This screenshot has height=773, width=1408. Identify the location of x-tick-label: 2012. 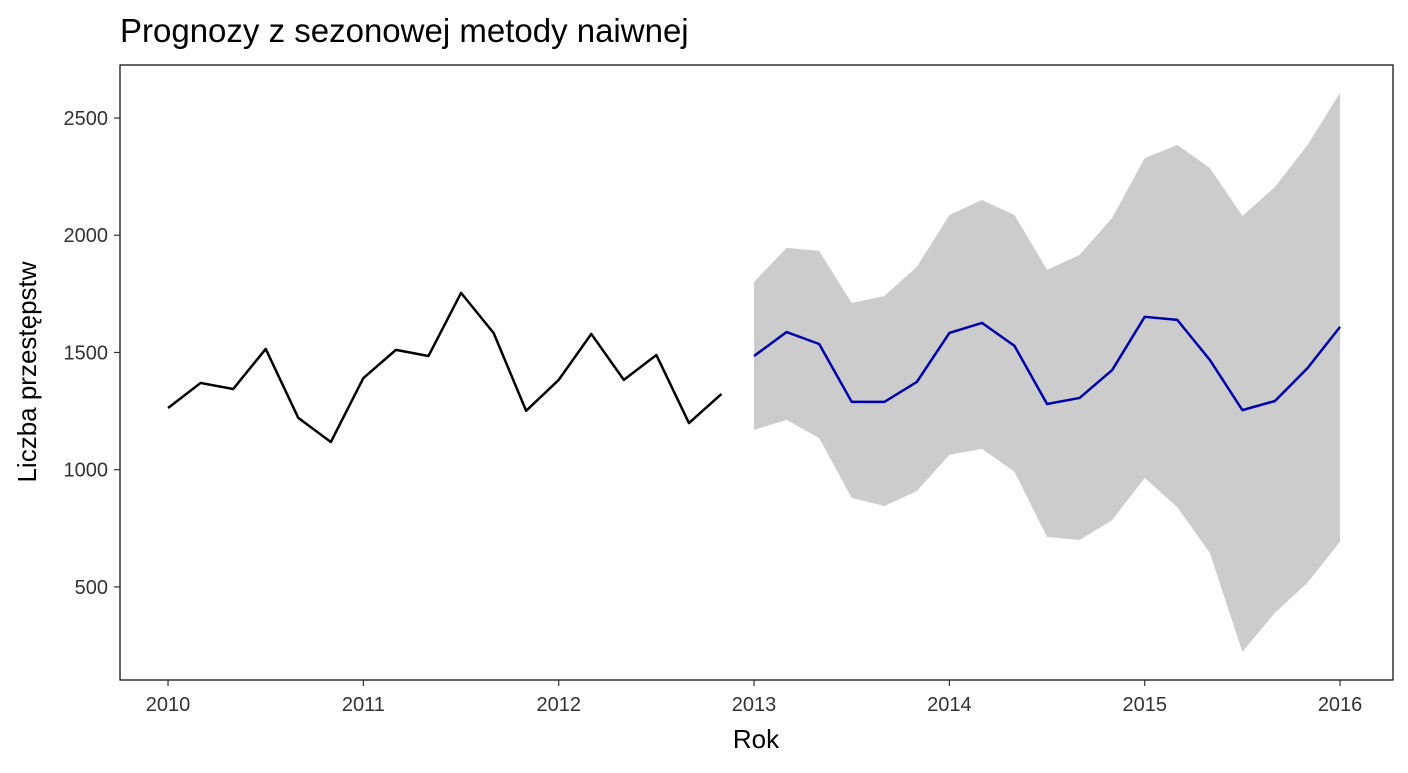
(558, 705).